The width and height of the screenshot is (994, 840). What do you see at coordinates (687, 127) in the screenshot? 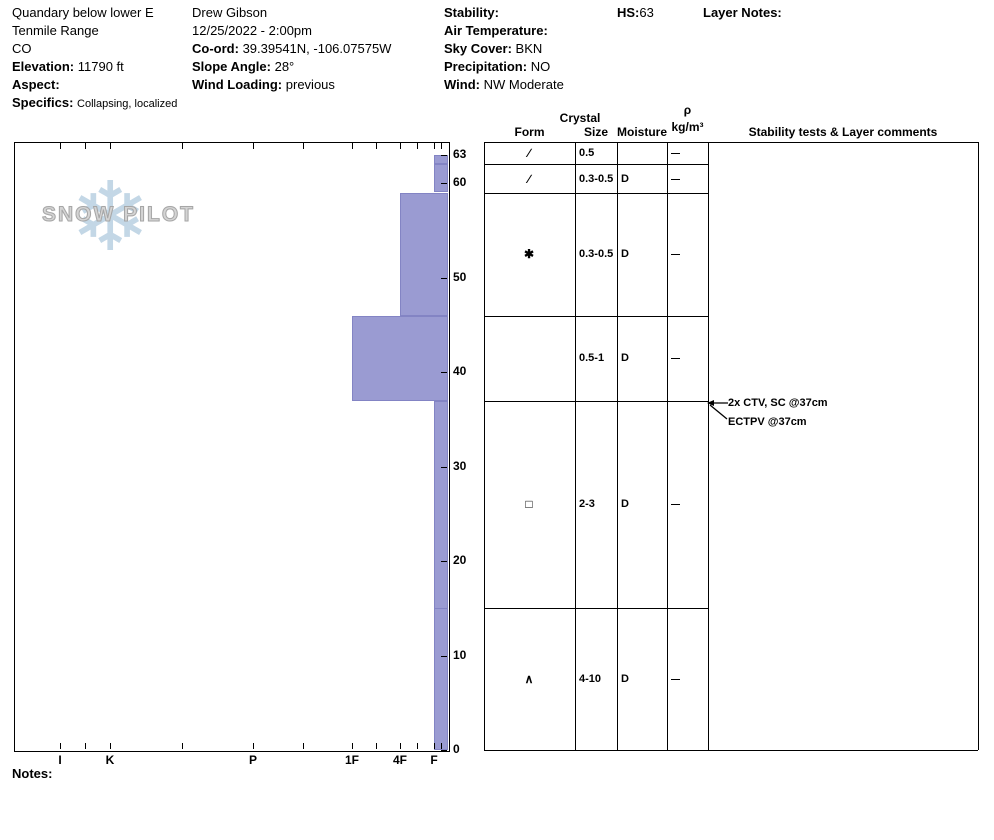
I see `density-units-header: kg/m³` at bounding box center [687, 127].